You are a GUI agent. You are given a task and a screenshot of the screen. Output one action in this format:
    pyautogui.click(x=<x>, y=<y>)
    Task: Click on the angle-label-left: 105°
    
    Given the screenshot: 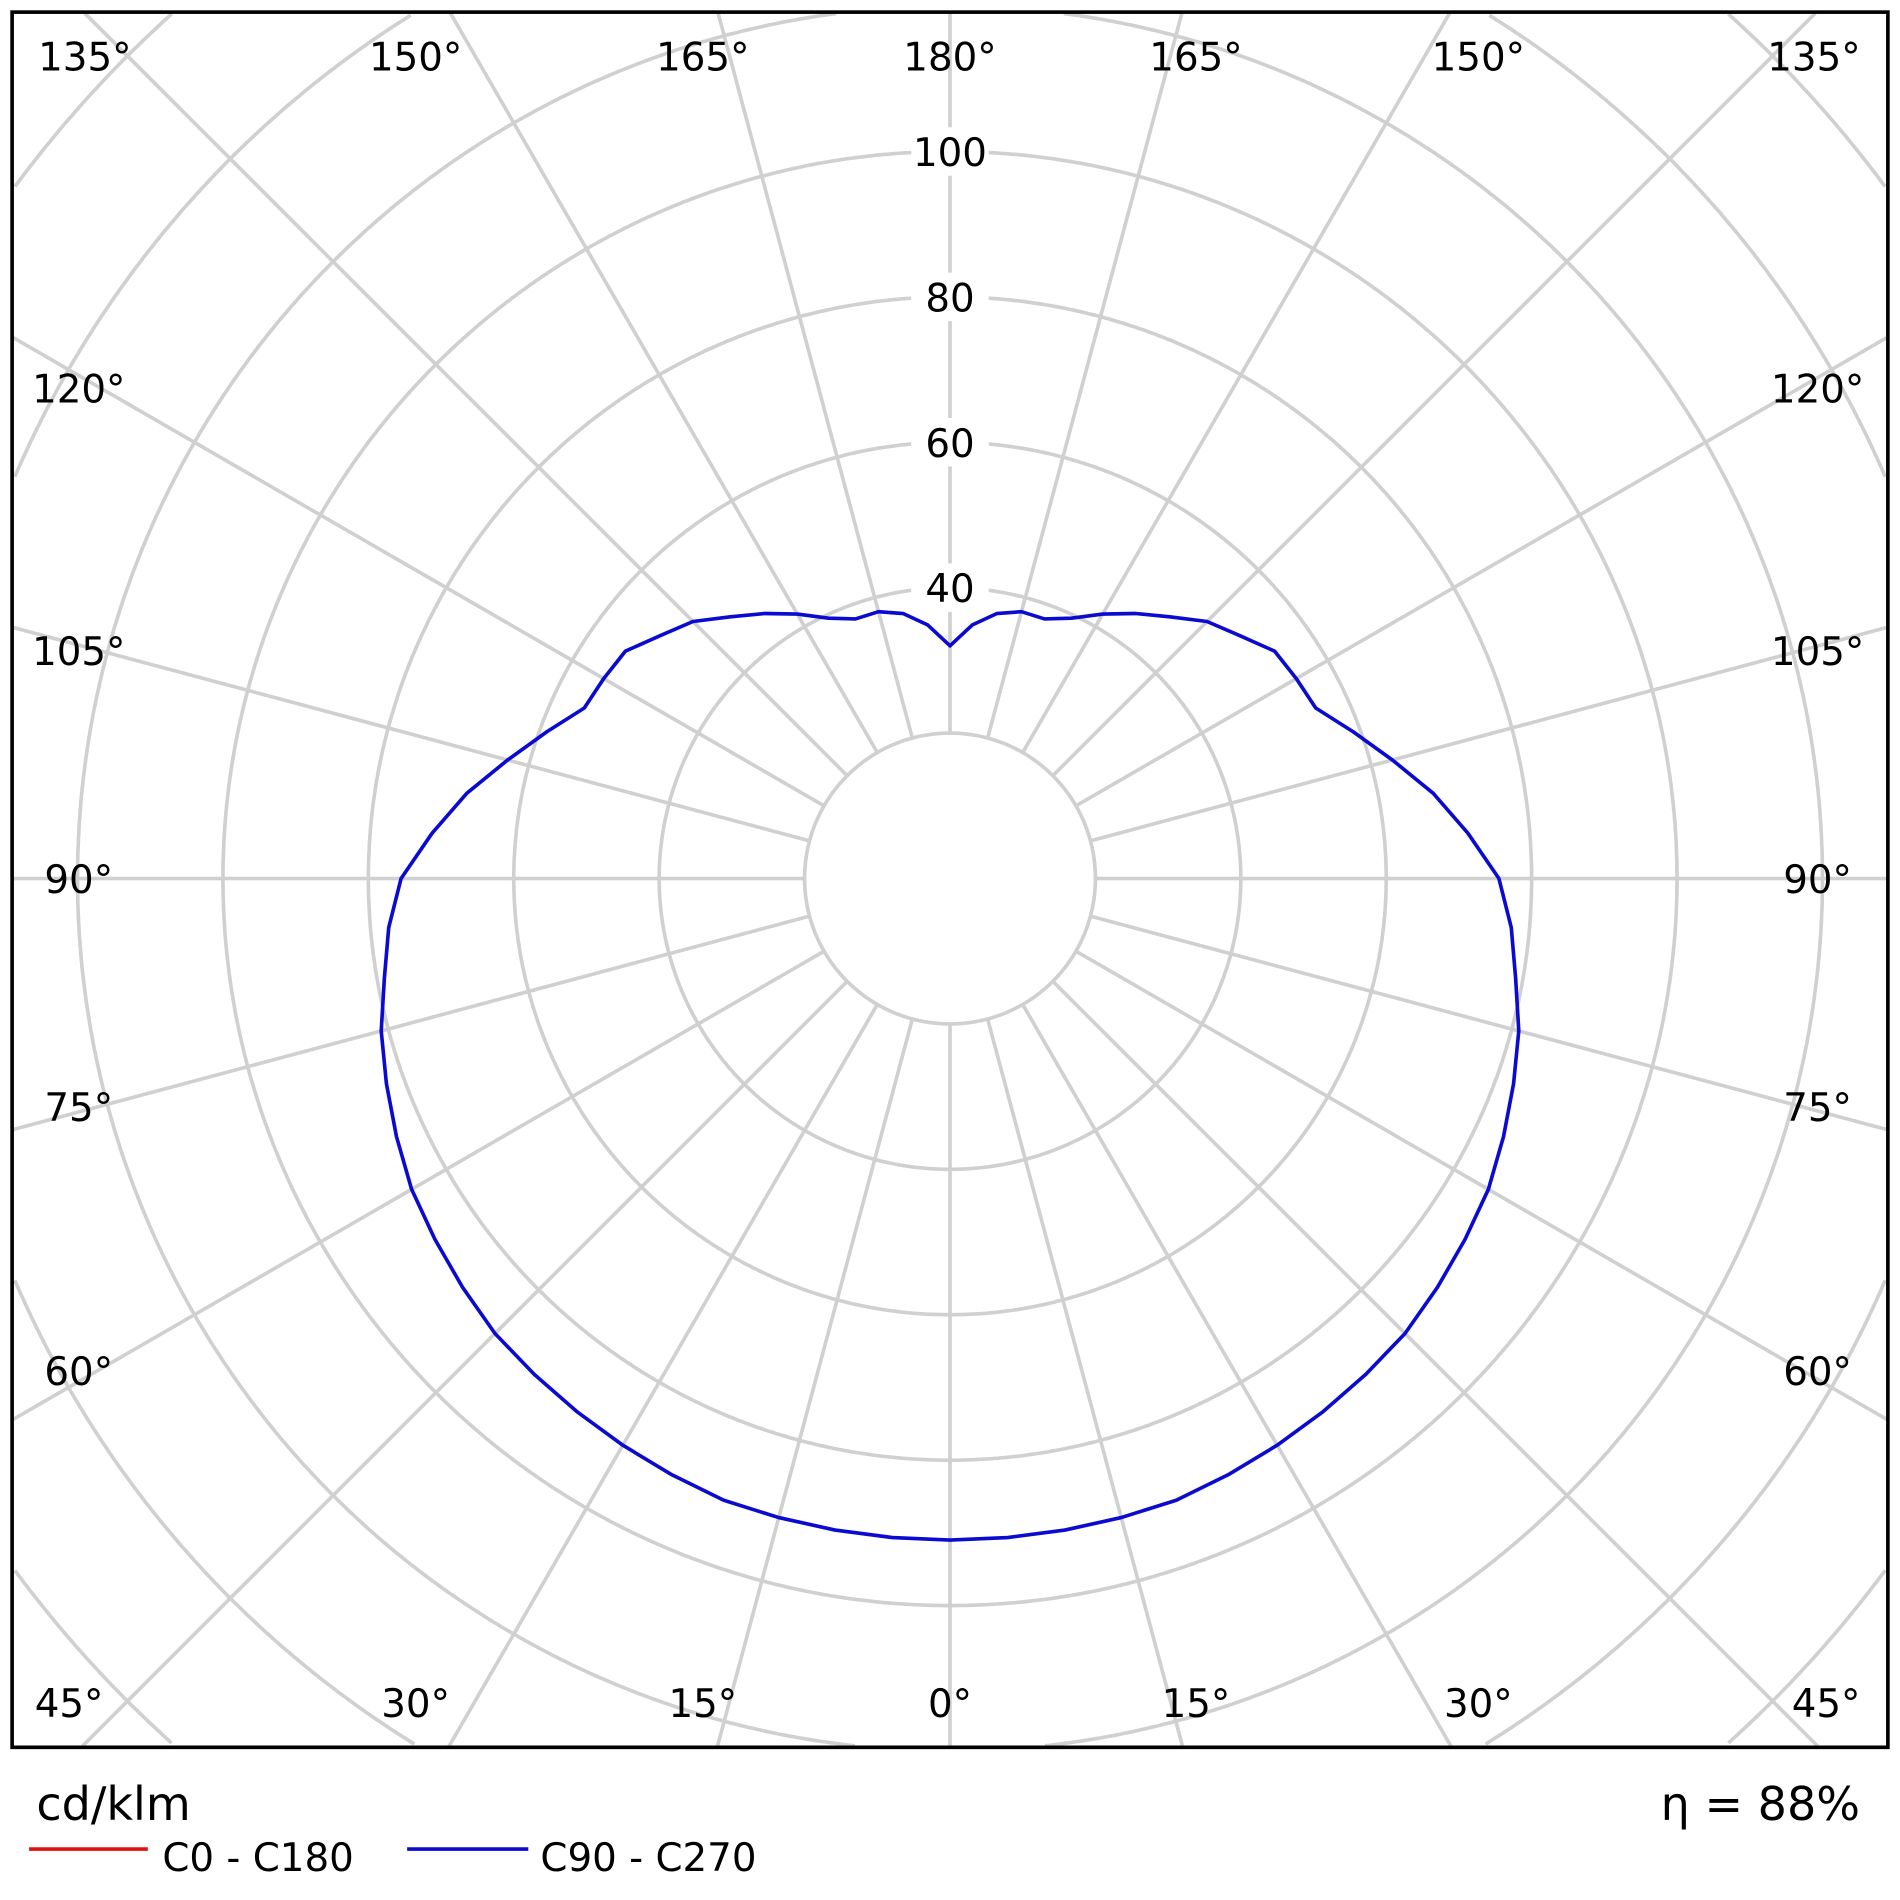 What is the action you would take?
    pyautogui.click(x=78, y=652)
    